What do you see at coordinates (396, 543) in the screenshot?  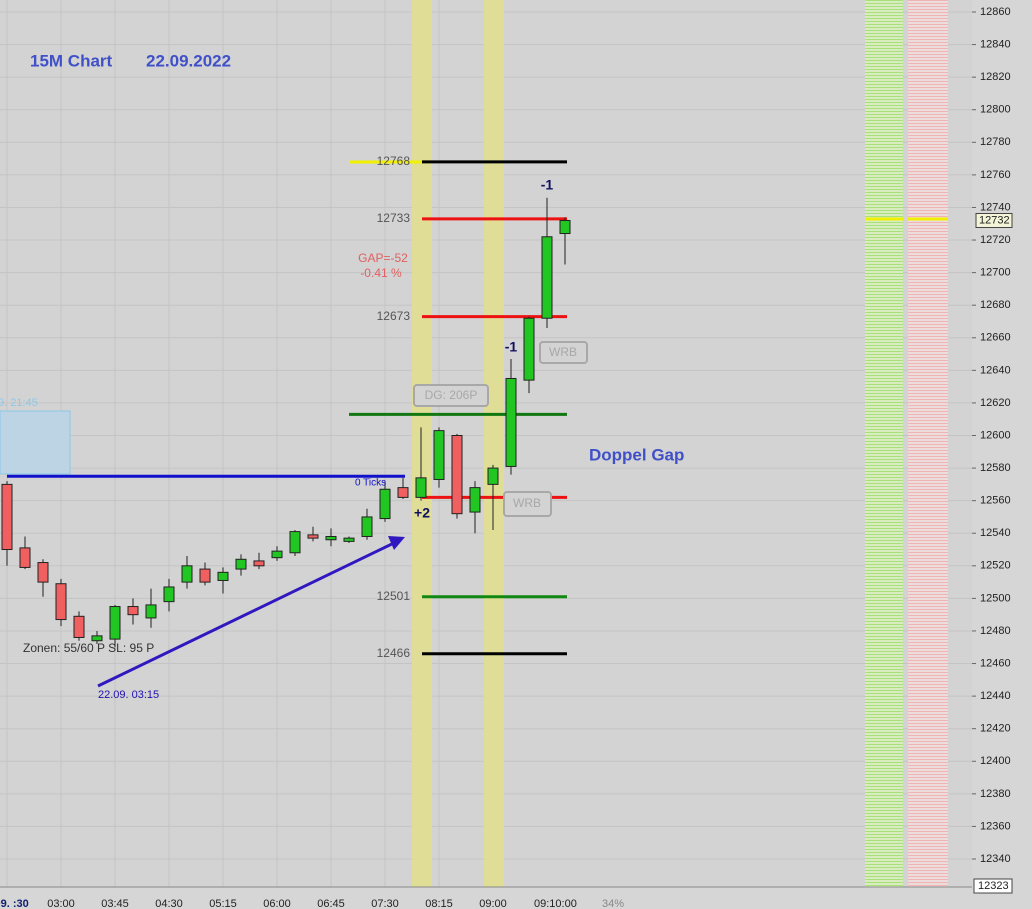 I see `arrow-head` at bounding box center [396, 543].